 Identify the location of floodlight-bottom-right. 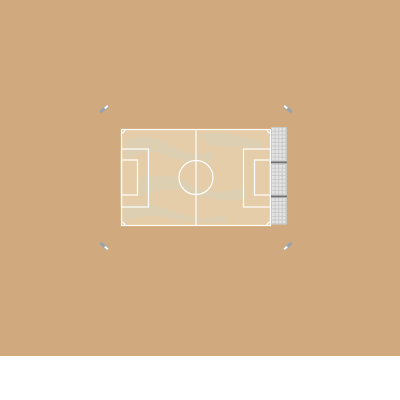
(288, 246).